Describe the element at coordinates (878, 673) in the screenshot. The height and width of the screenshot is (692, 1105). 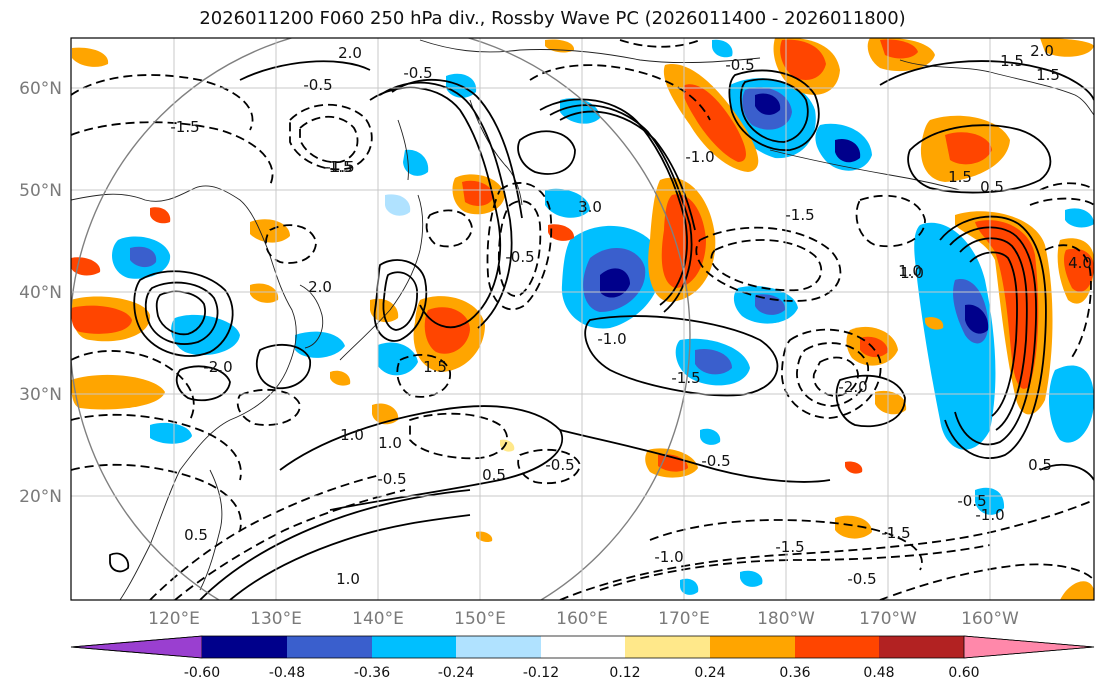
I see `colorbar-label: 0.48` at that location.